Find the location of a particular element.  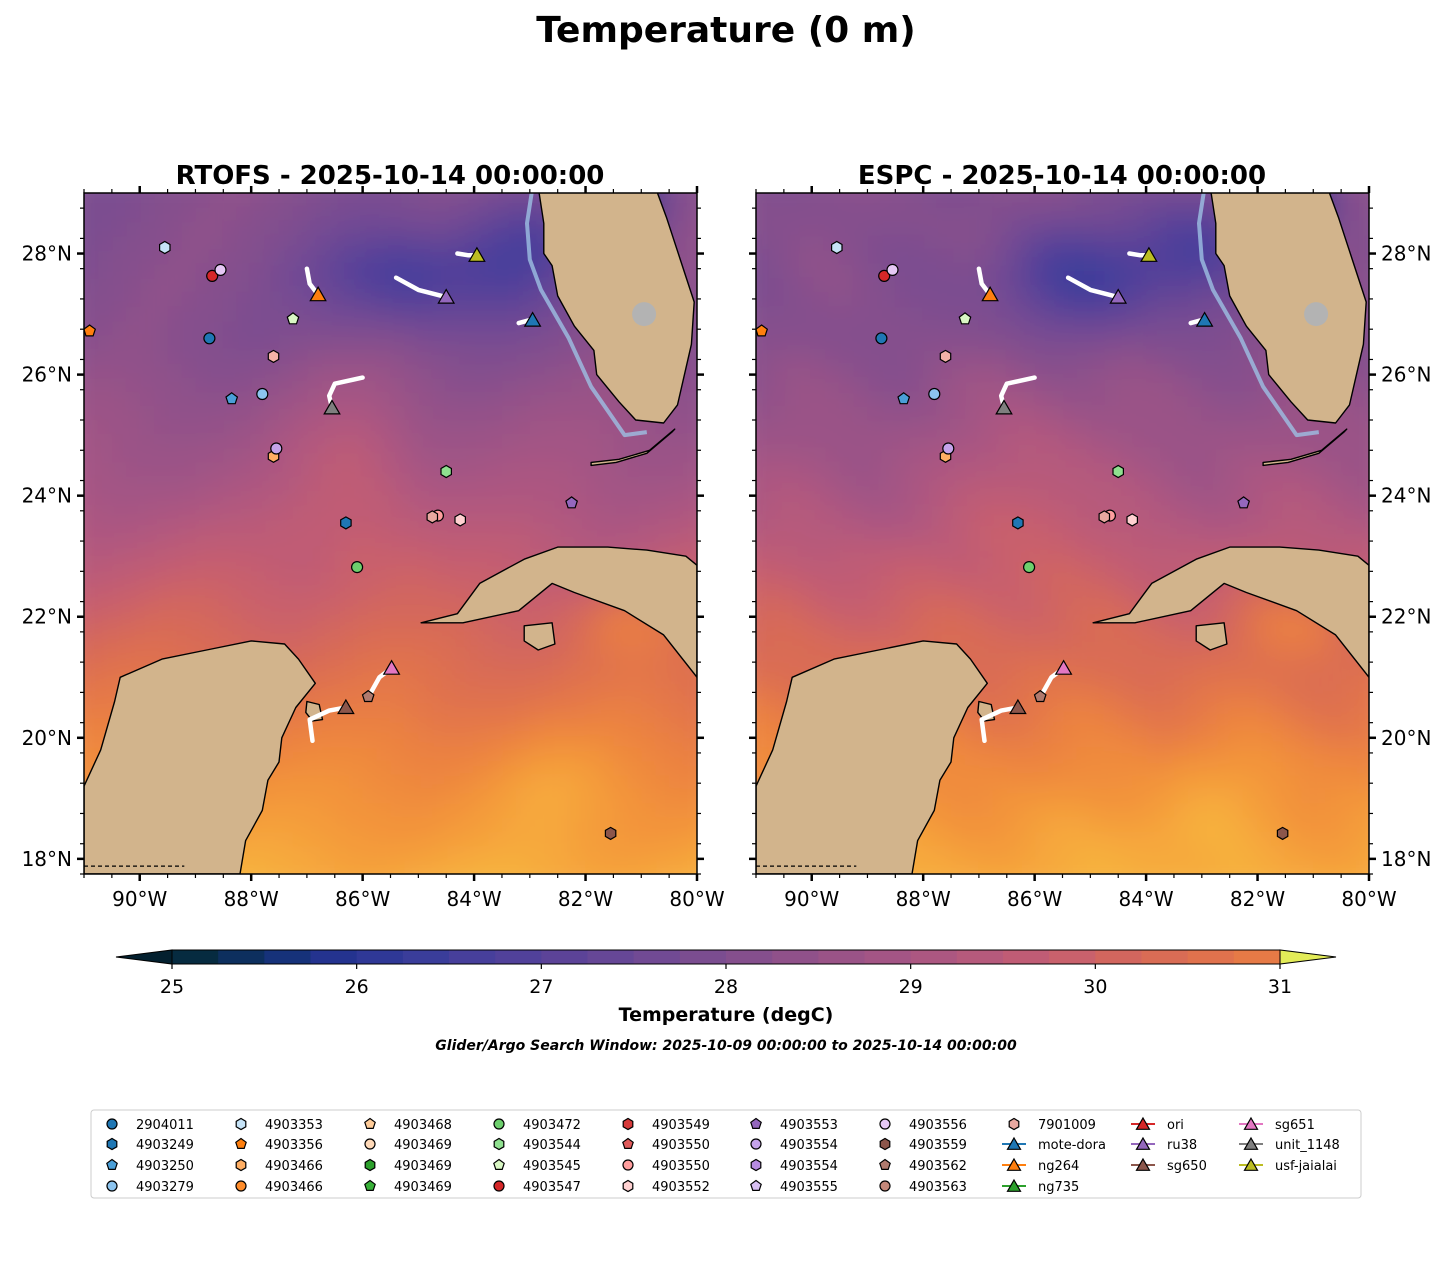

legend-item: 4903555 is located at coordinates (794, 1187).